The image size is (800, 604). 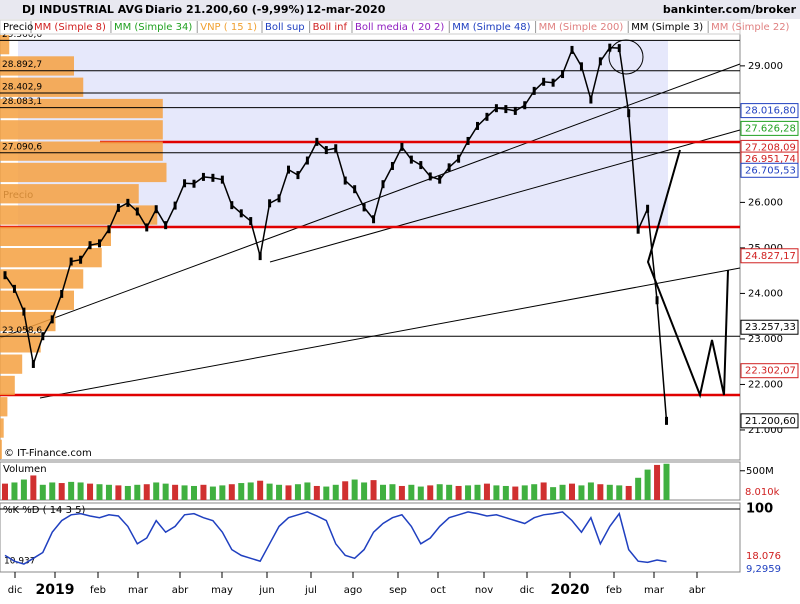 What do you see at coordinates (266, 590) in the screenshot?
I see `x-tick-label: jun` at bounding box center [266, 590].